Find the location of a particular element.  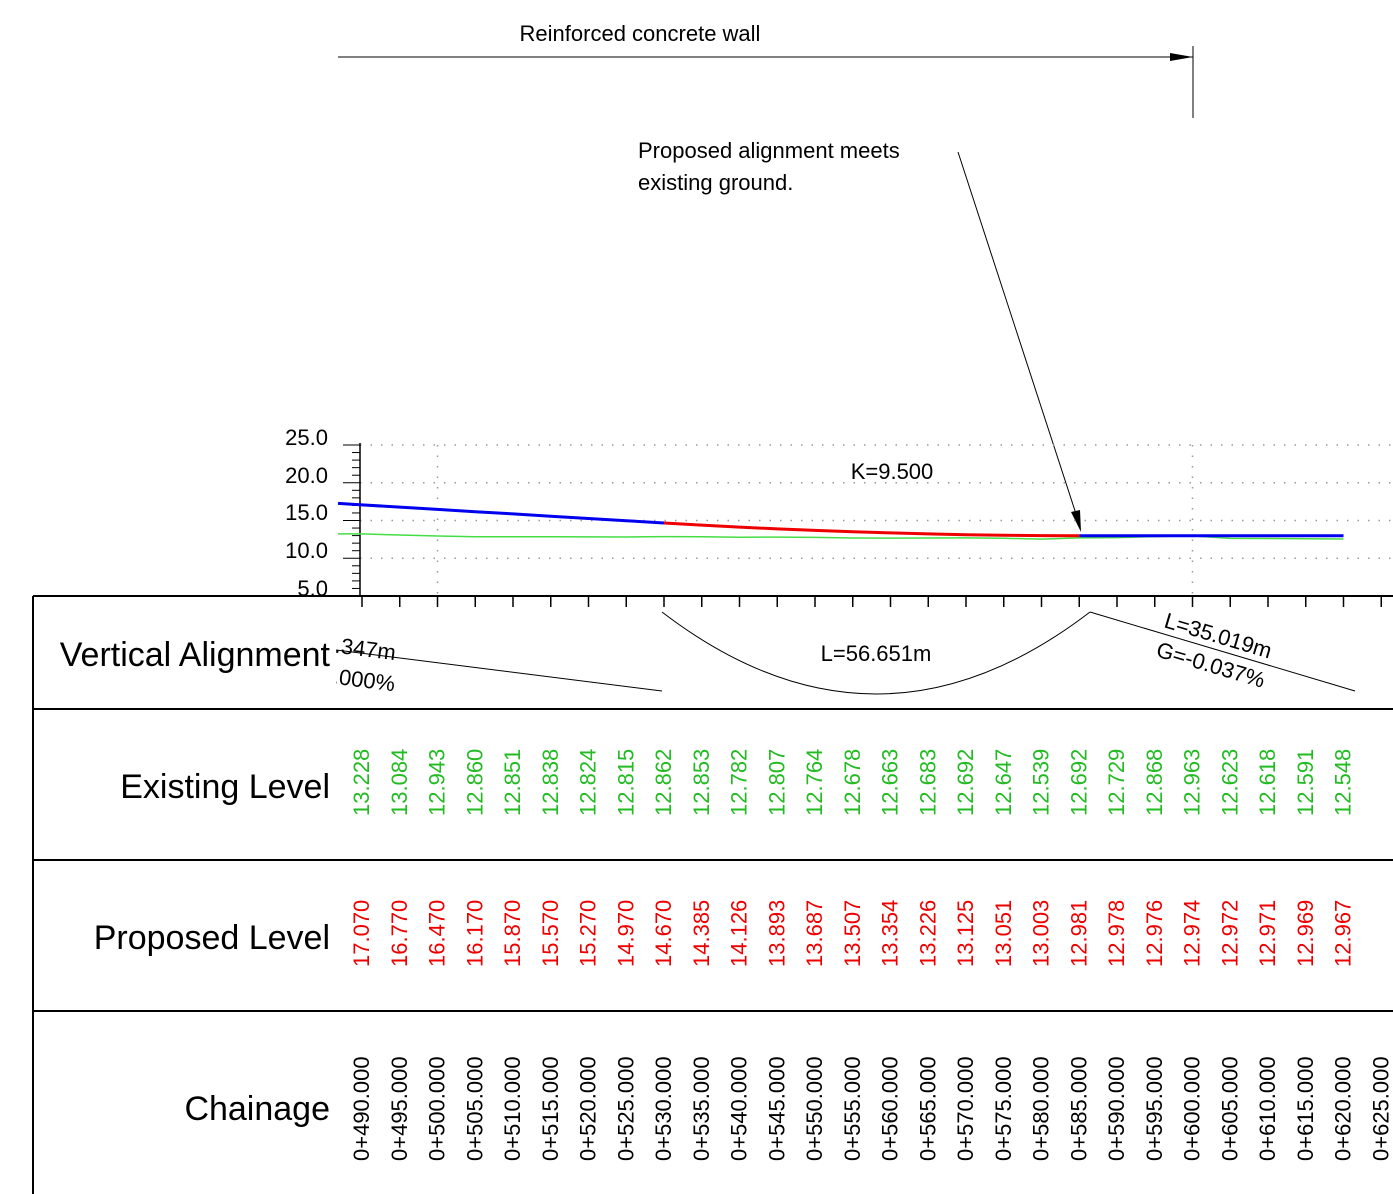

proposed-level-value: 16.170 is located at coordinates (474, 933).